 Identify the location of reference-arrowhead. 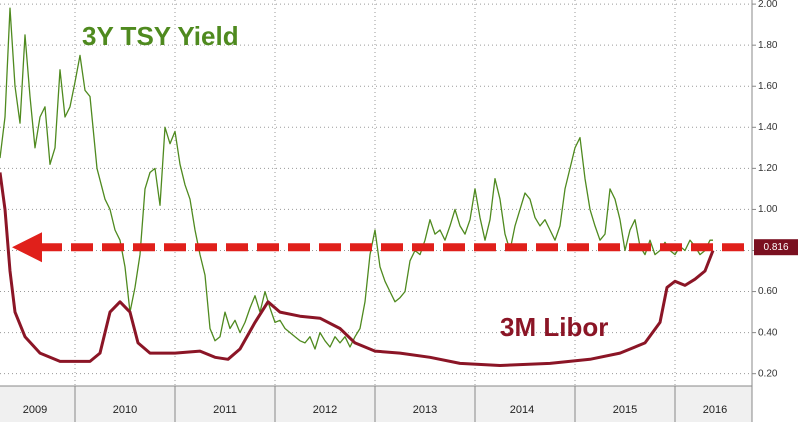
(27, 247).